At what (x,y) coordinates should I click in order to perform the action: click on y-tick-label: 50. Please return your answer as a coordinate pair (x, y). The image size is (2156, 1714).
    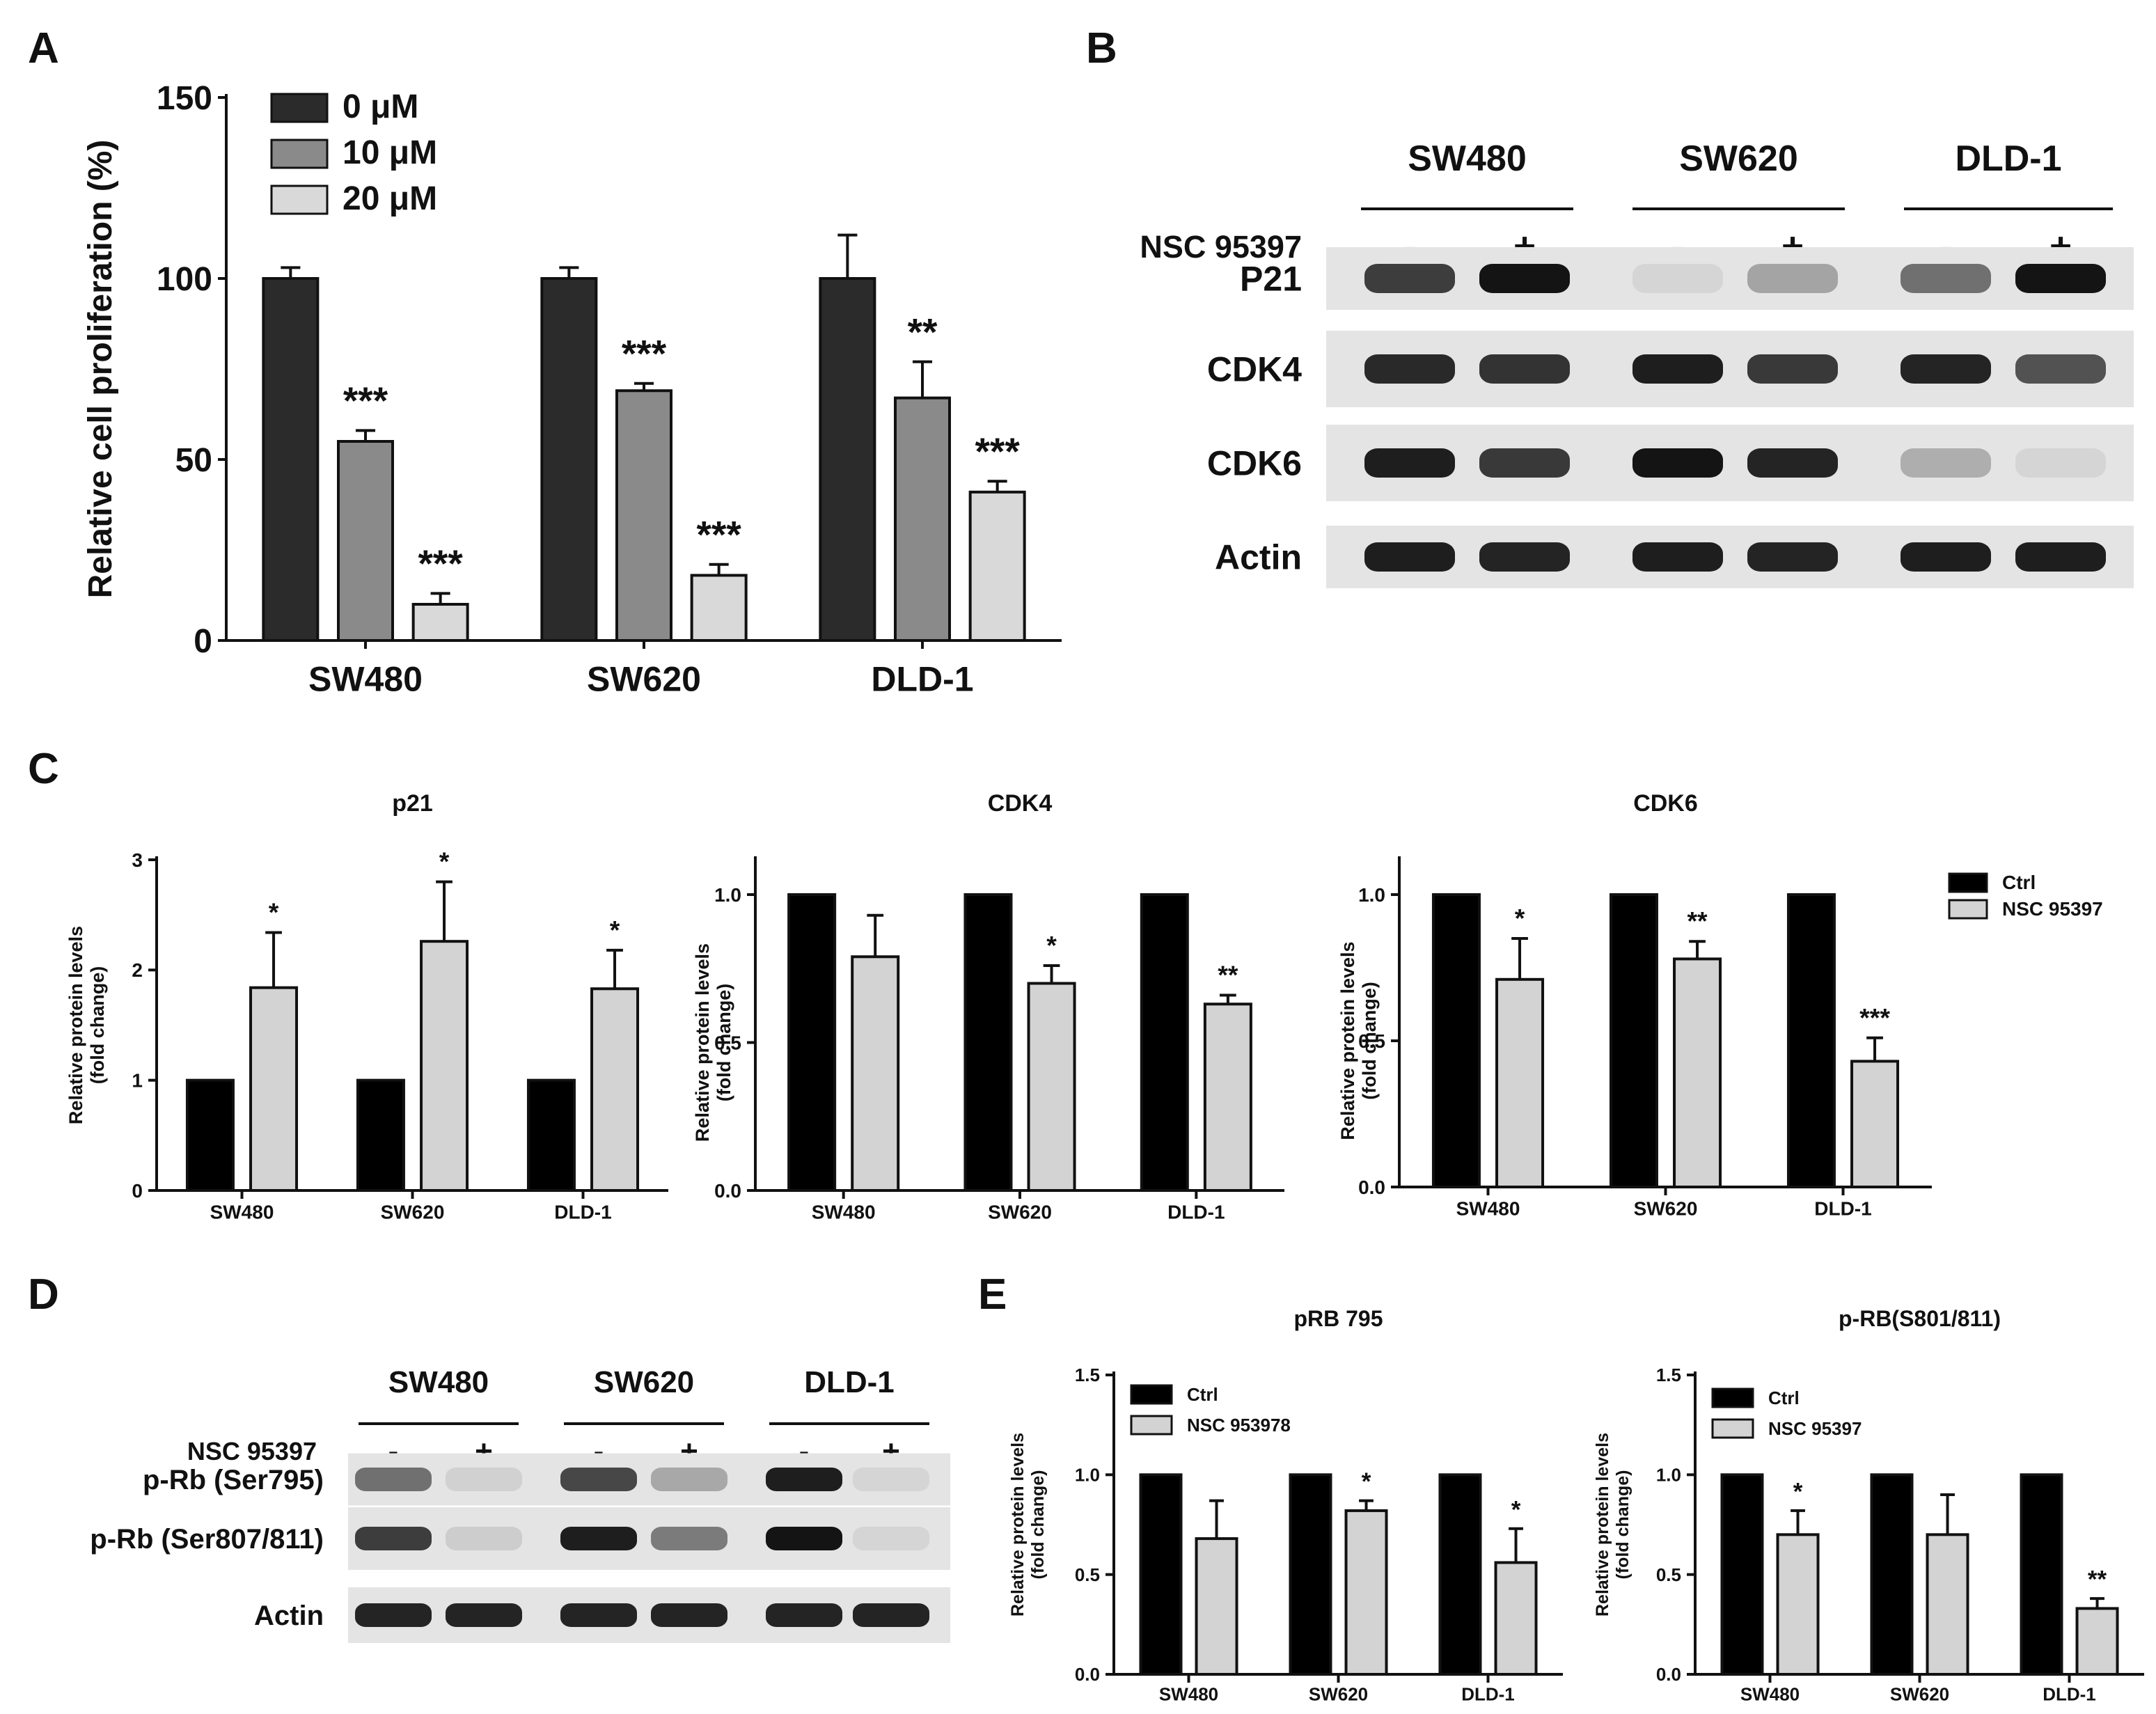
    Looking at the image, I should click on (193, 460).